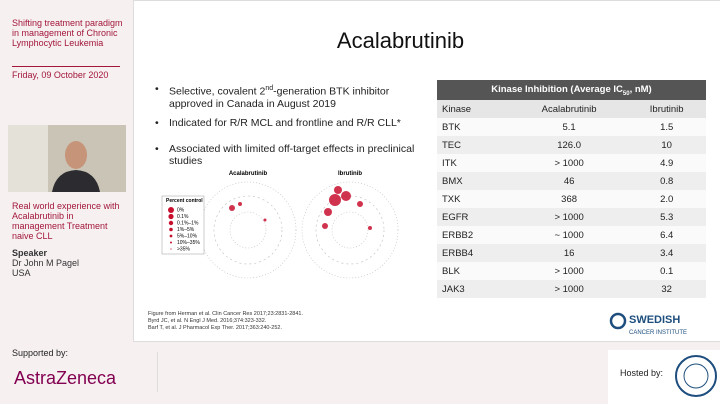 Image resolution: width=720 pixels, height=404 pixels. What do you see at coordinates (300, 208) in the screenshot?
I see `hits` at bounding box center [300, 208].